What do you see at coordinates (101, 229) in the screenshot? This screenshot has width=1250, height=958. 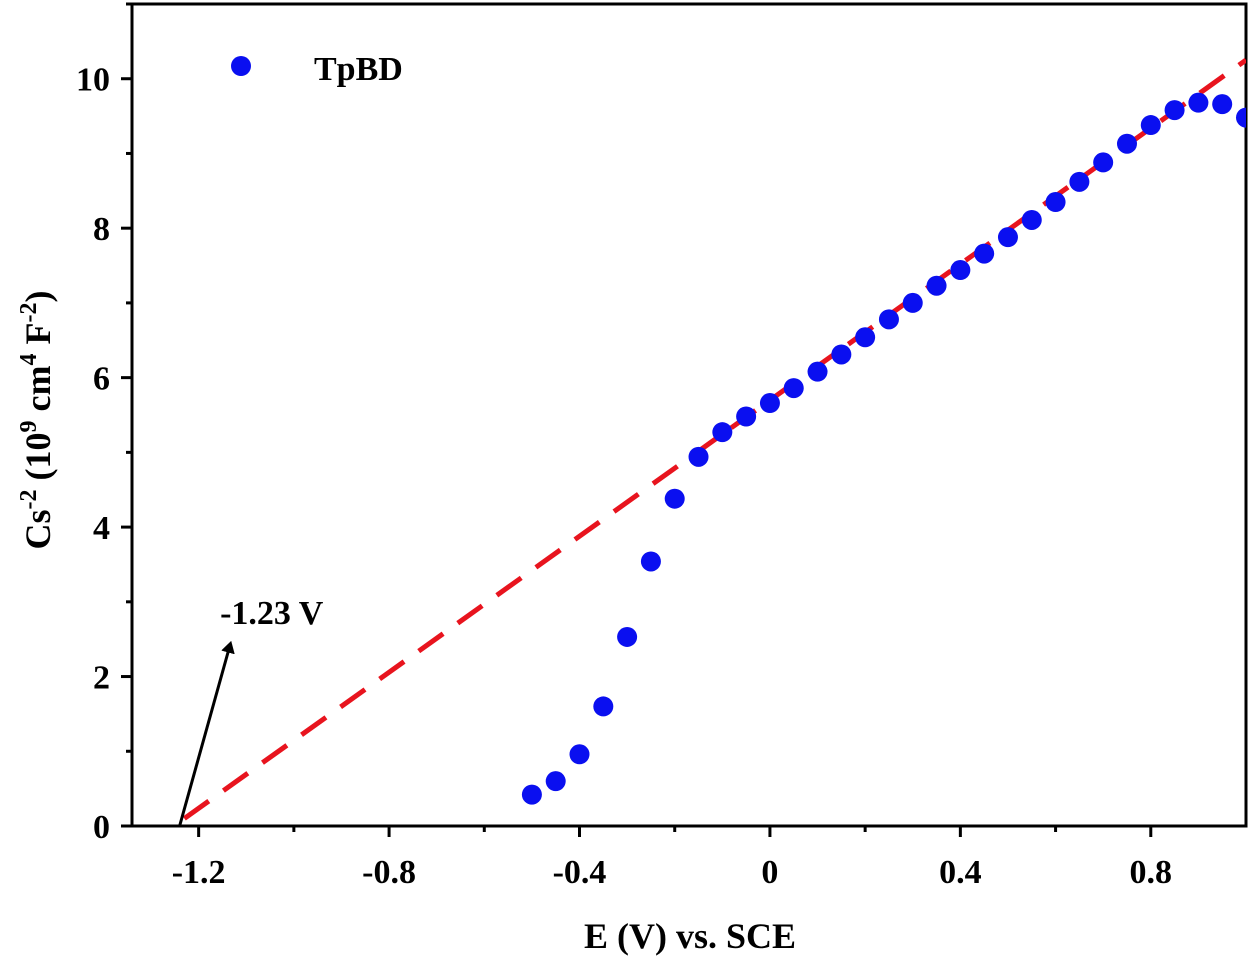 I see `y-tick-label: 8` at bounding box center [101, 229].